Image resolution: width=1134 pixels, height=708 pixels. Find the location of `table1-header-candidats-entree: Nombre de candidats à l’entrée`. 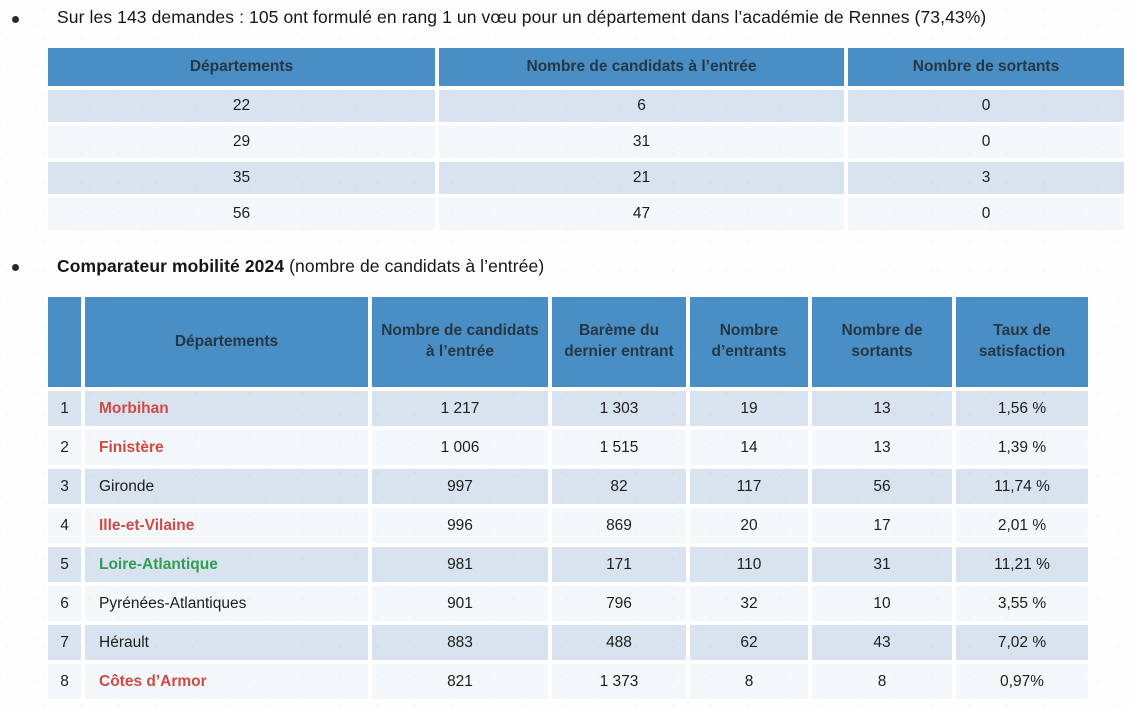

table1-header-candidats-entree: Nombre de candidats à l’entrée is located at coordinates (641, 67).